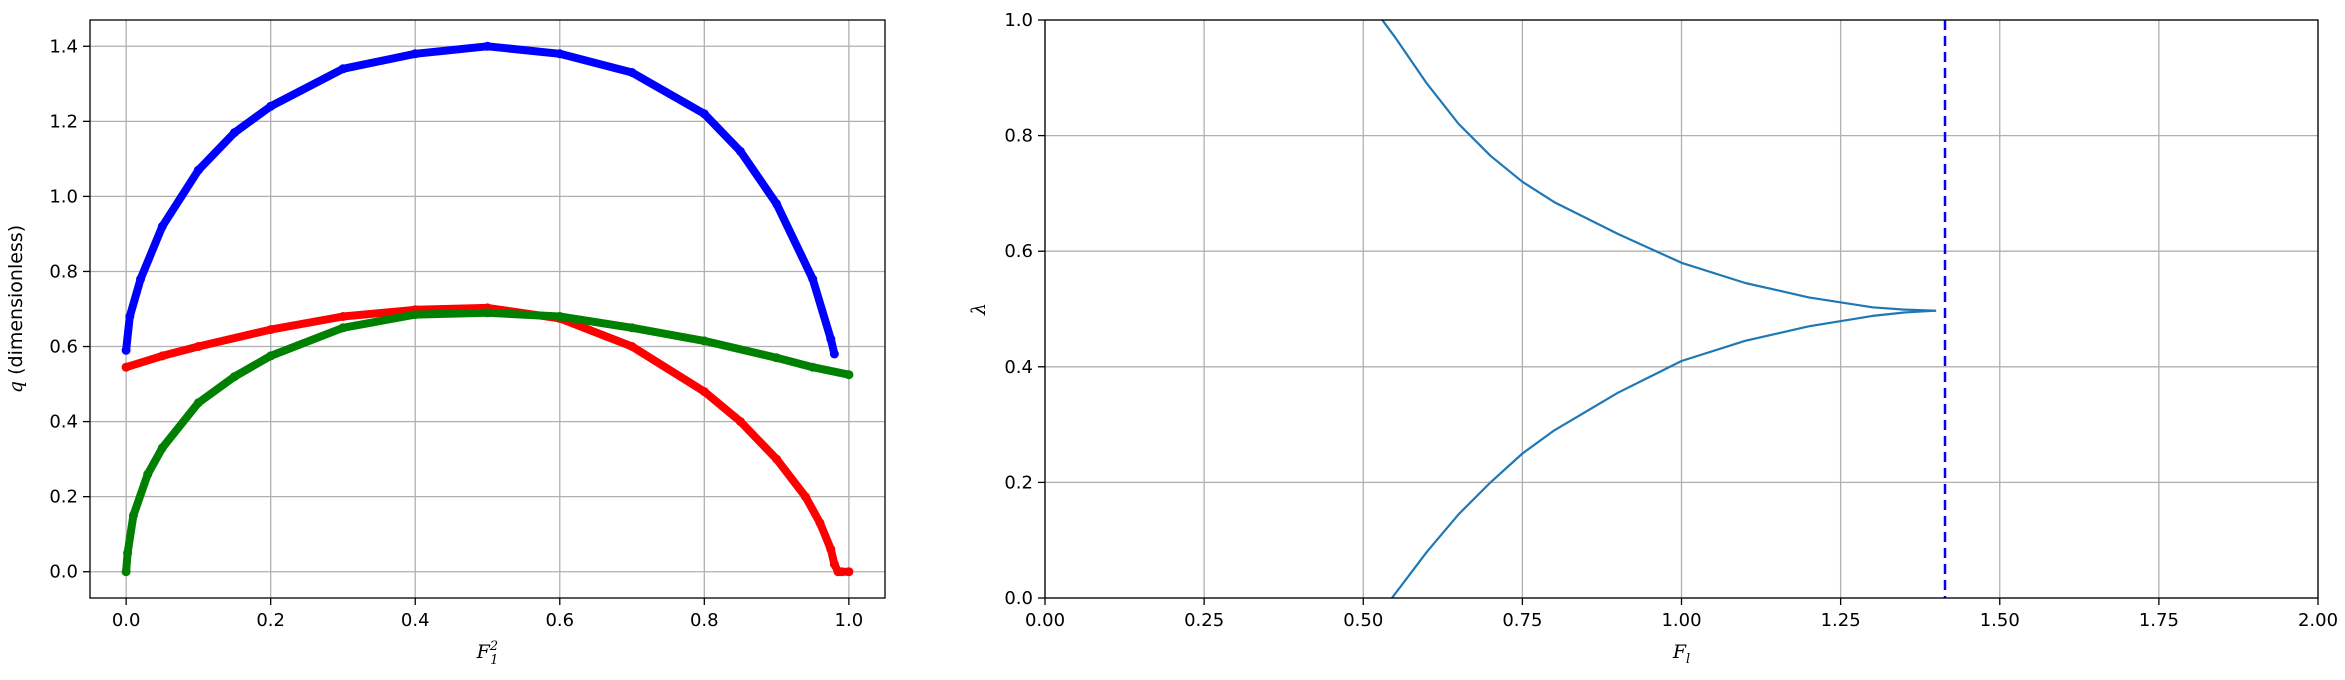  Describe the element at coordinates (1018, 136) in the screenshot. I see `right-y-tick-label: 0.8` at that location.